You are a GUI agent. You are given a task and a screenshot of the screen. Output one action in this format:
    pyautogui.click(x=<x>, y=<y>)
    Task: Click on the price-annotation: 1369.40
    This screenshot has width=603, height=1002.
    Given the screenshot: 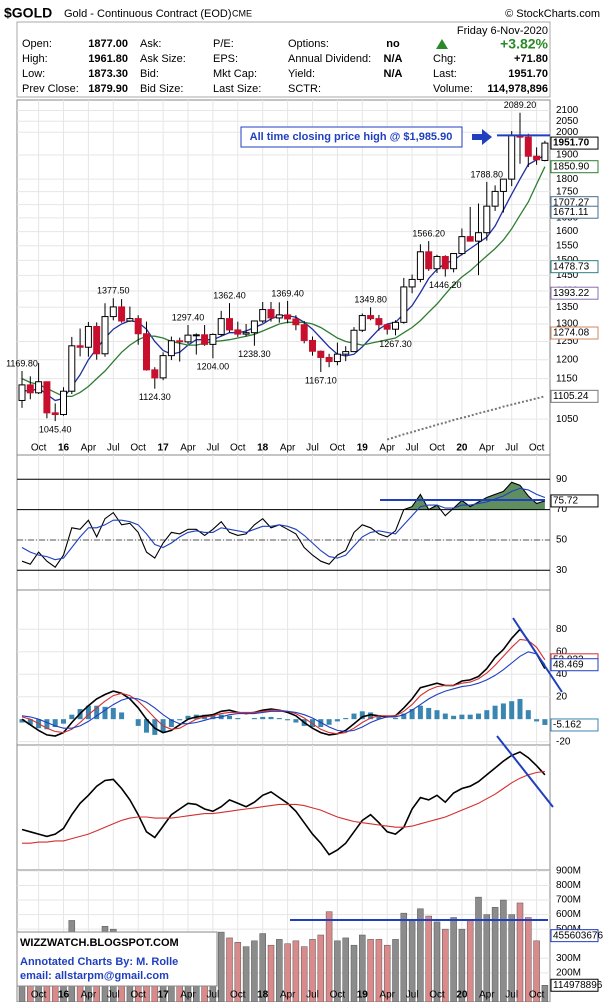 What is the action you would take?
    pyautogui.click(x=287, y=293)
    